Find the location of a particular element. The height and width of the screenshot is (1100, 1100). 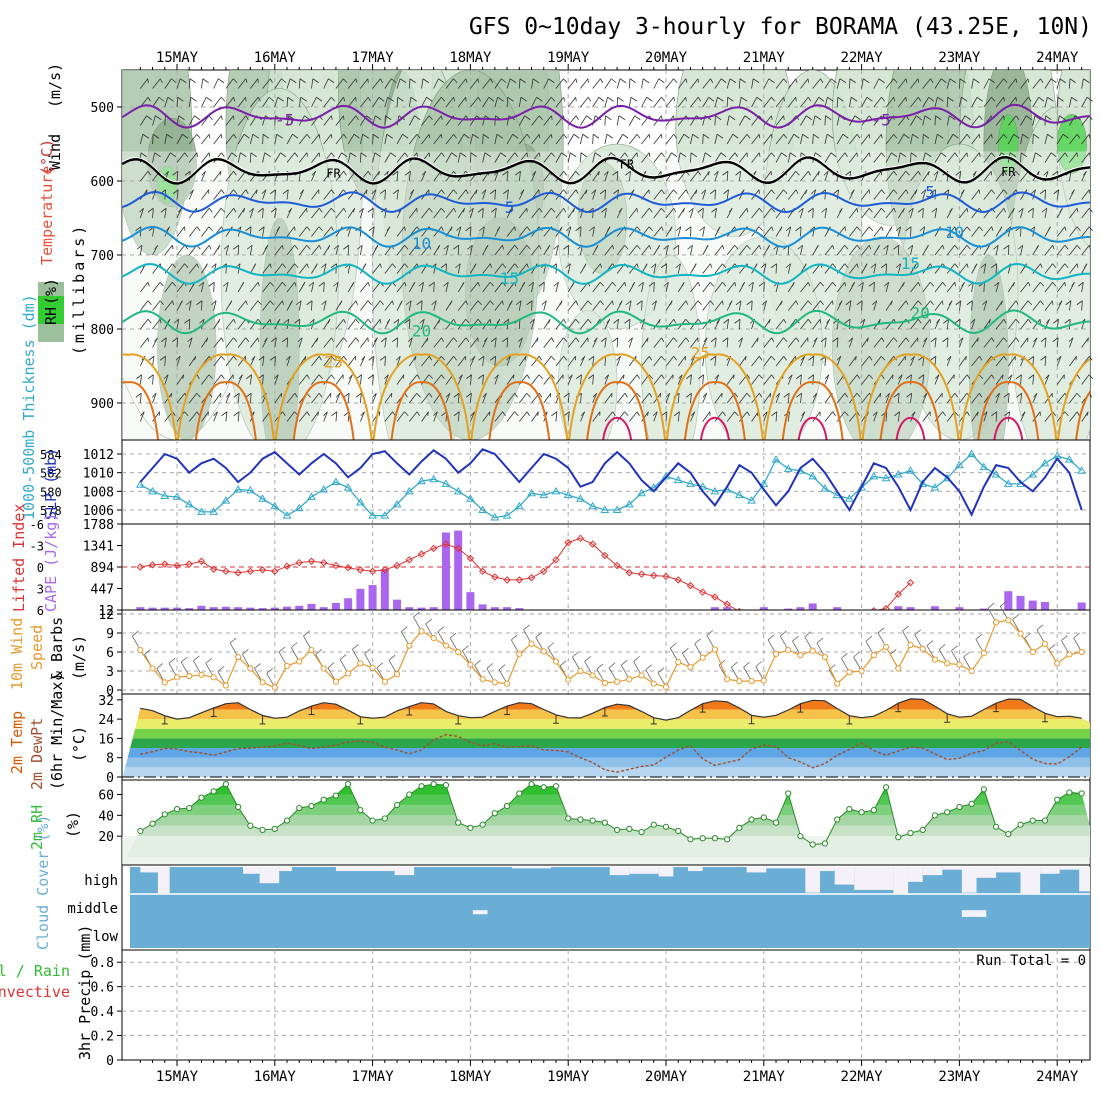

axis-tick-label: 894 is located at coordinates (103, 568).